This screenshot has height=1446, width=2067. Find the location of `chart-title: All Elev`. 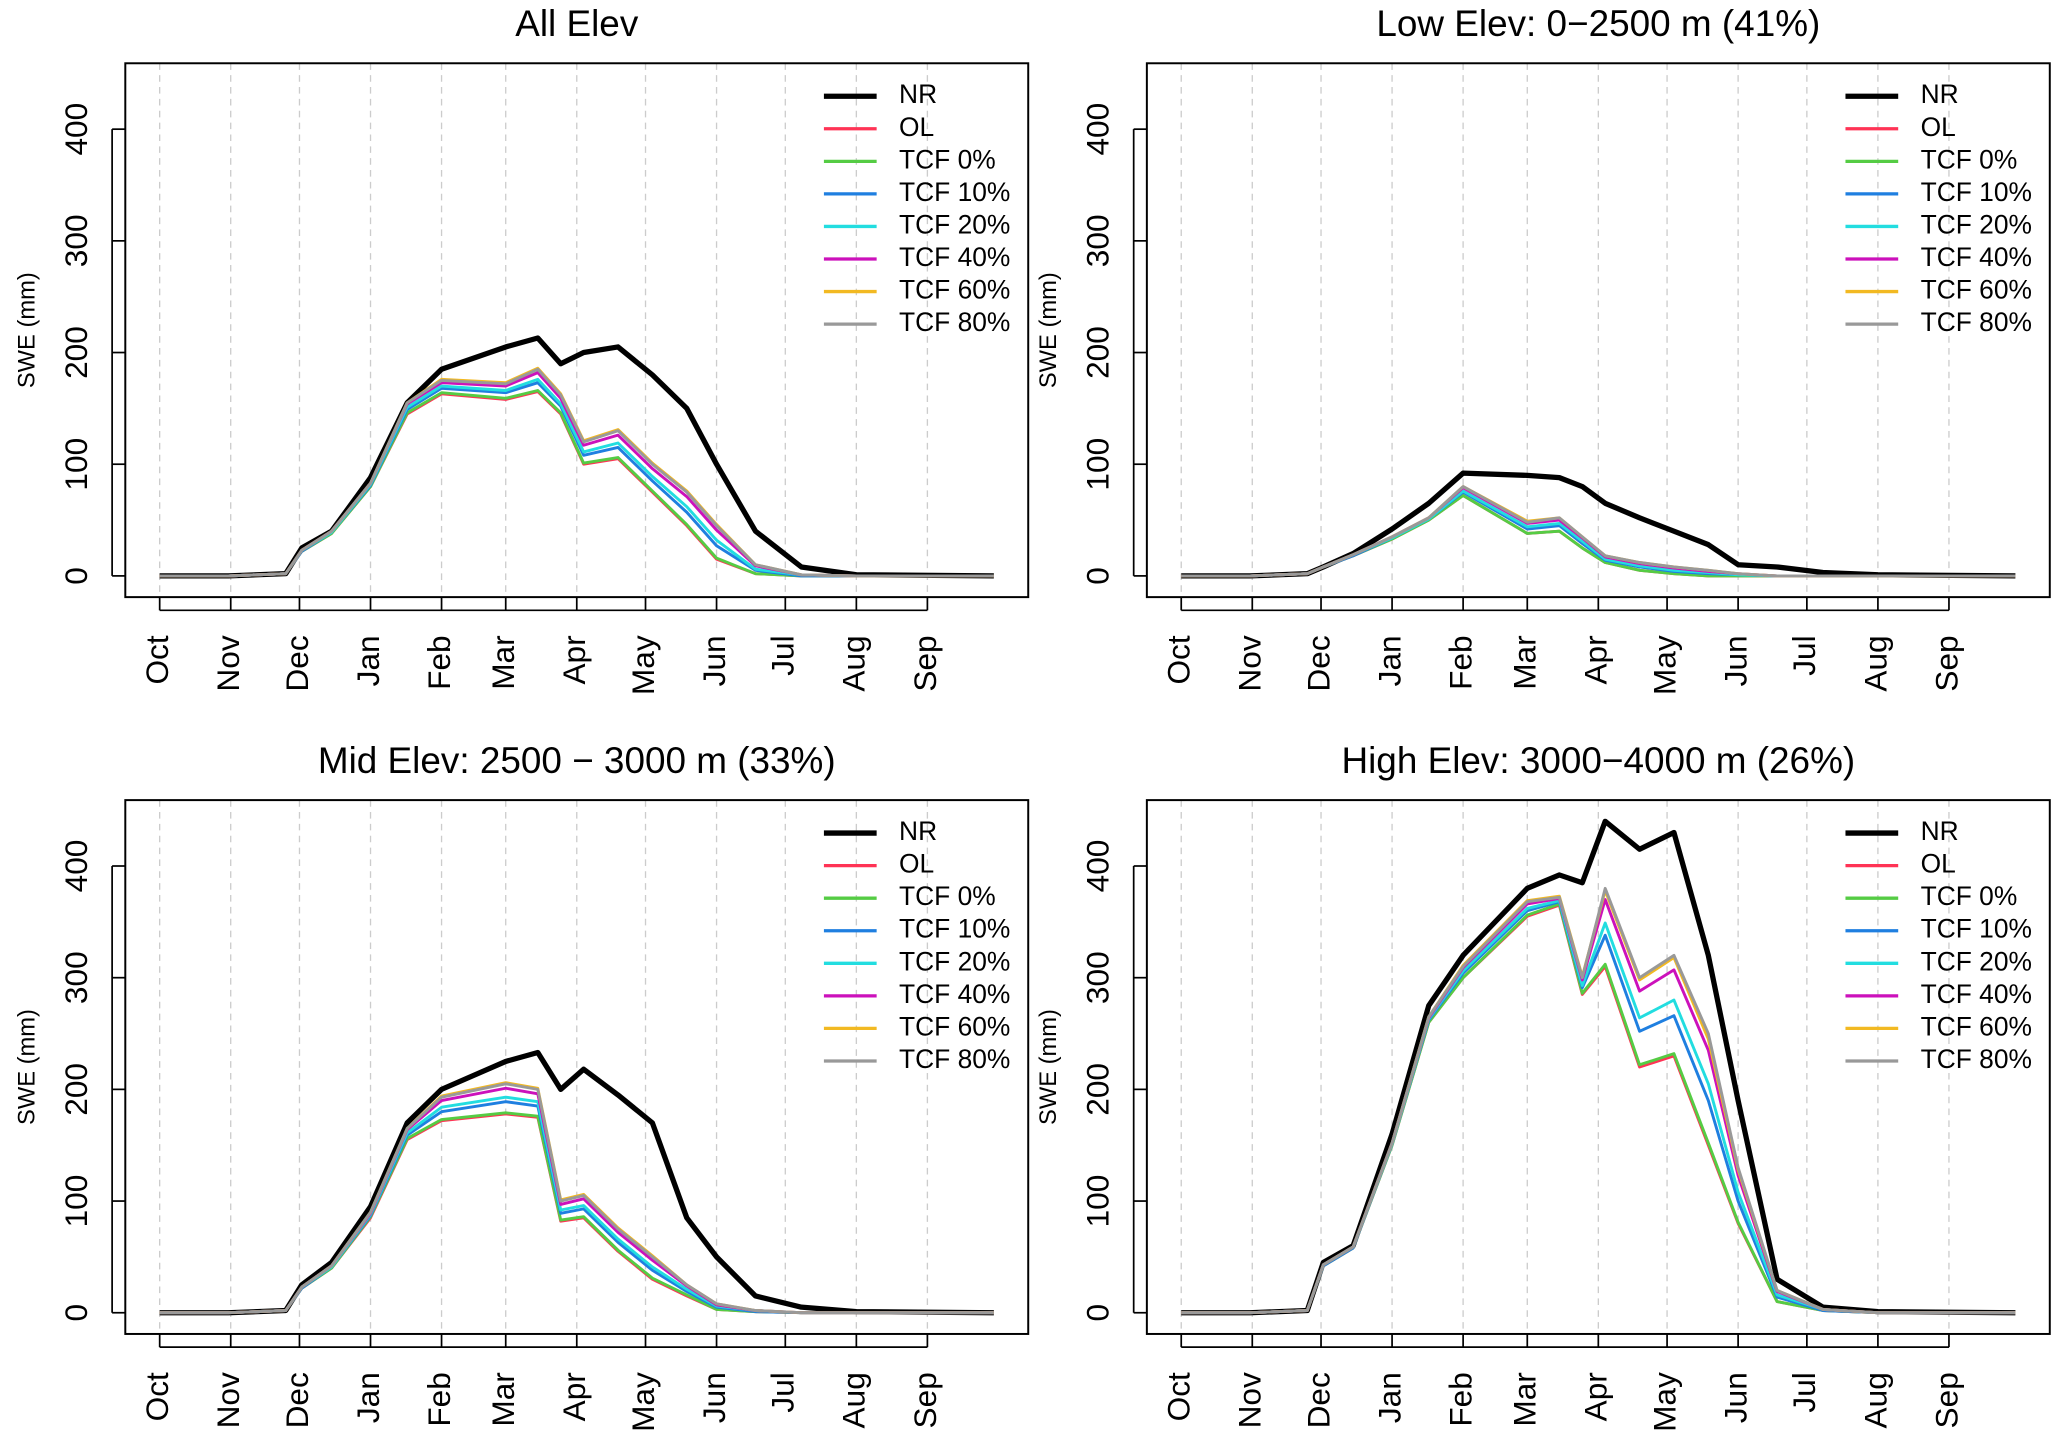

chart-title: All Elev is located at coordinates (577, 23).